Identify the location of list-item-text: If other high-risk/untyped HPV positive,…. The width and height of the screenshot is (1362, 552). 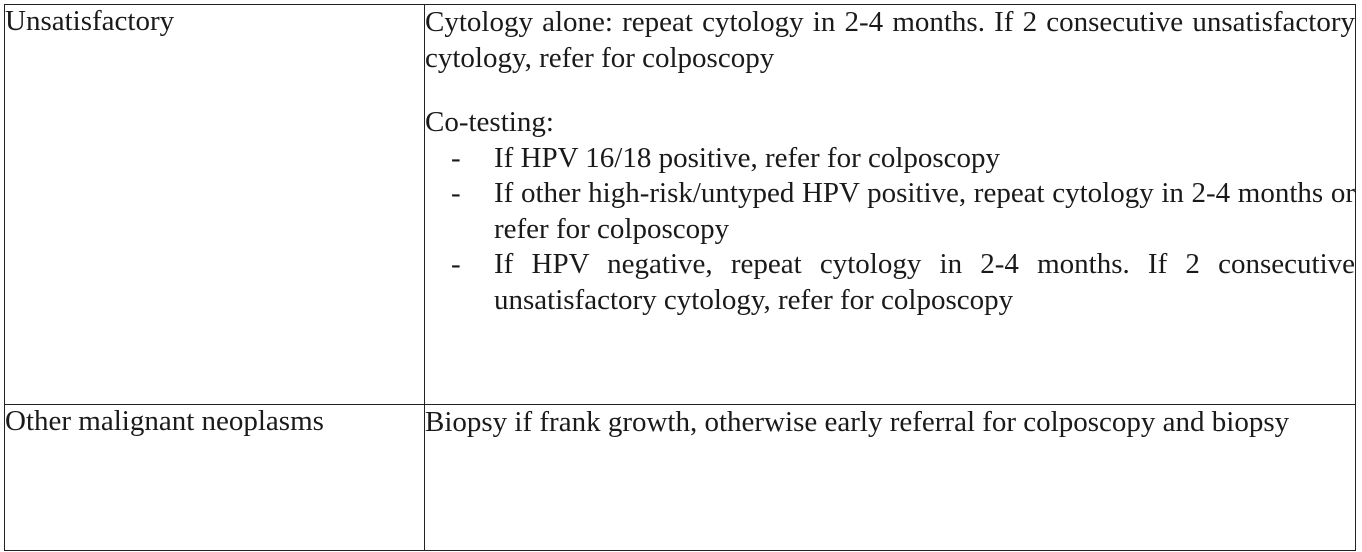
(924, 211).